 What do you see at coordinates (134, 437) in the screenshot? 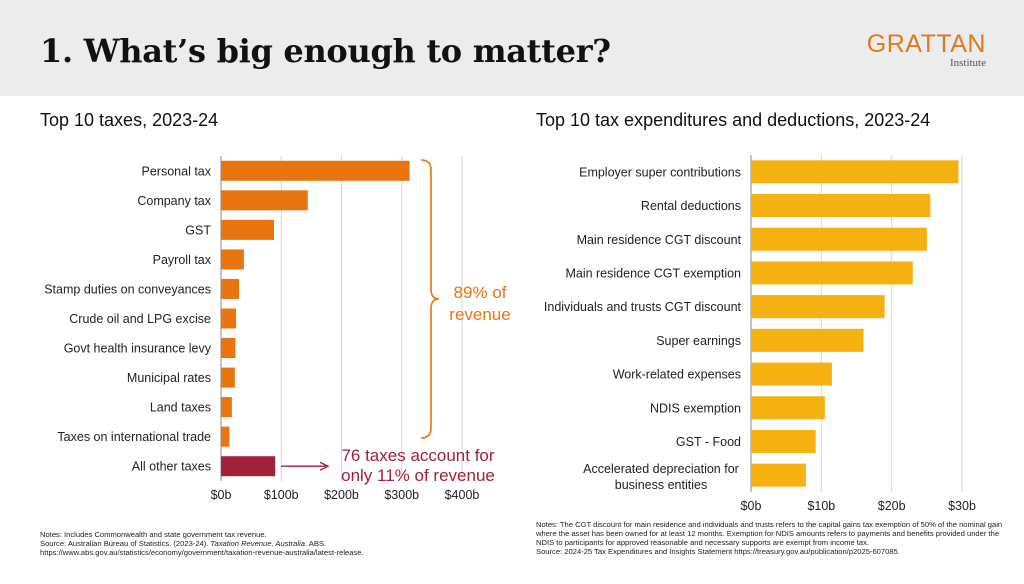
I see `left-category-label: Taxes on international trade` at bounding box center [134, 437].